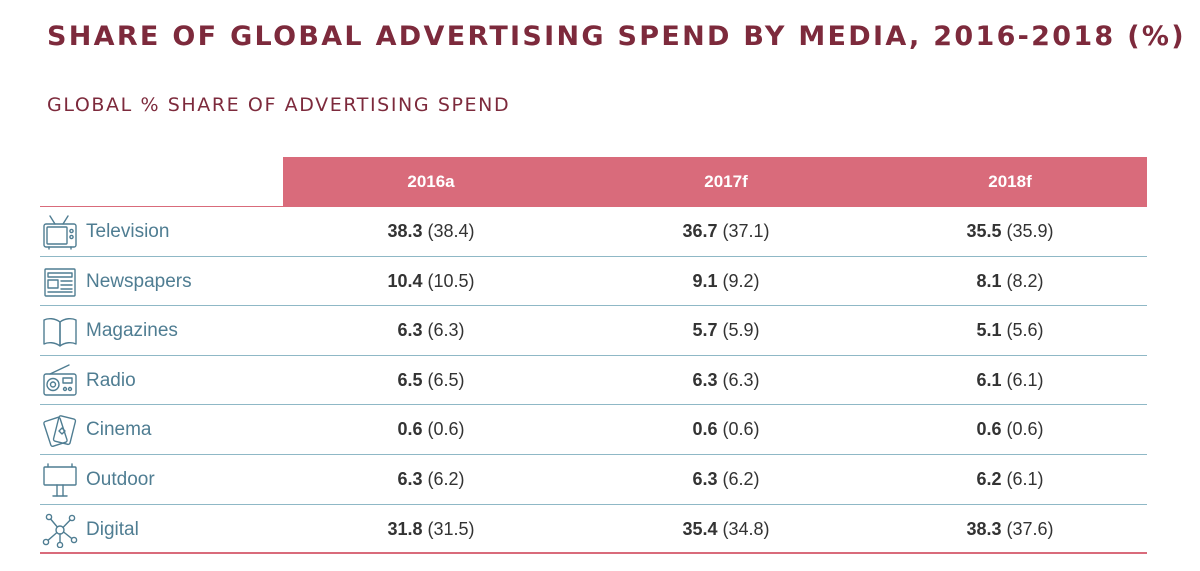 This screenshot has width=1200, height=571. Describe the element at coordinates (451, 280) in the screenshot. I see `cell-previous-value: (10.5)` at that location.